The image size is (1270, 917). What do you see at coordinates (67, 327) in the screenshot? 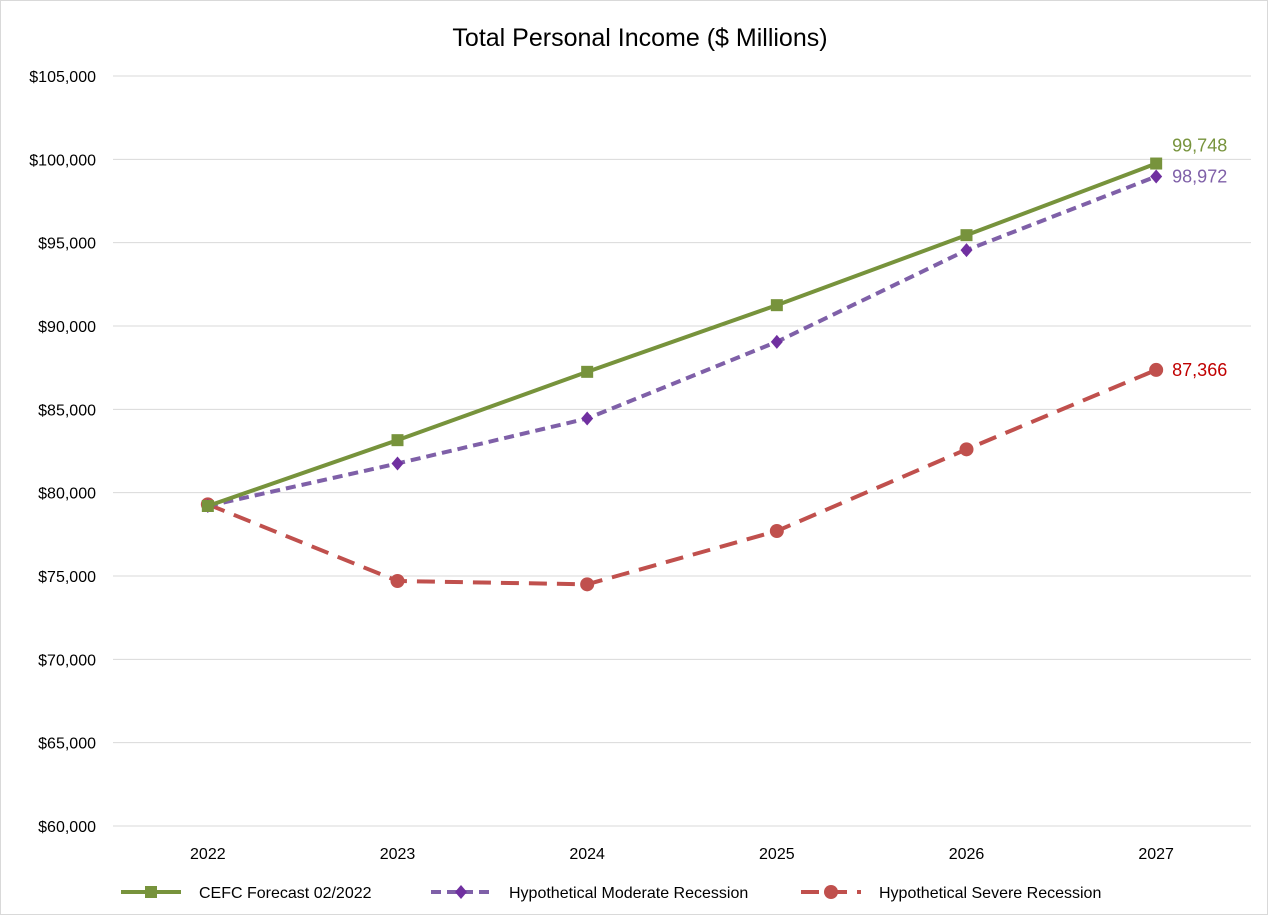
I see `y-tick-label: $90,000` at bounding box center [67, 327].